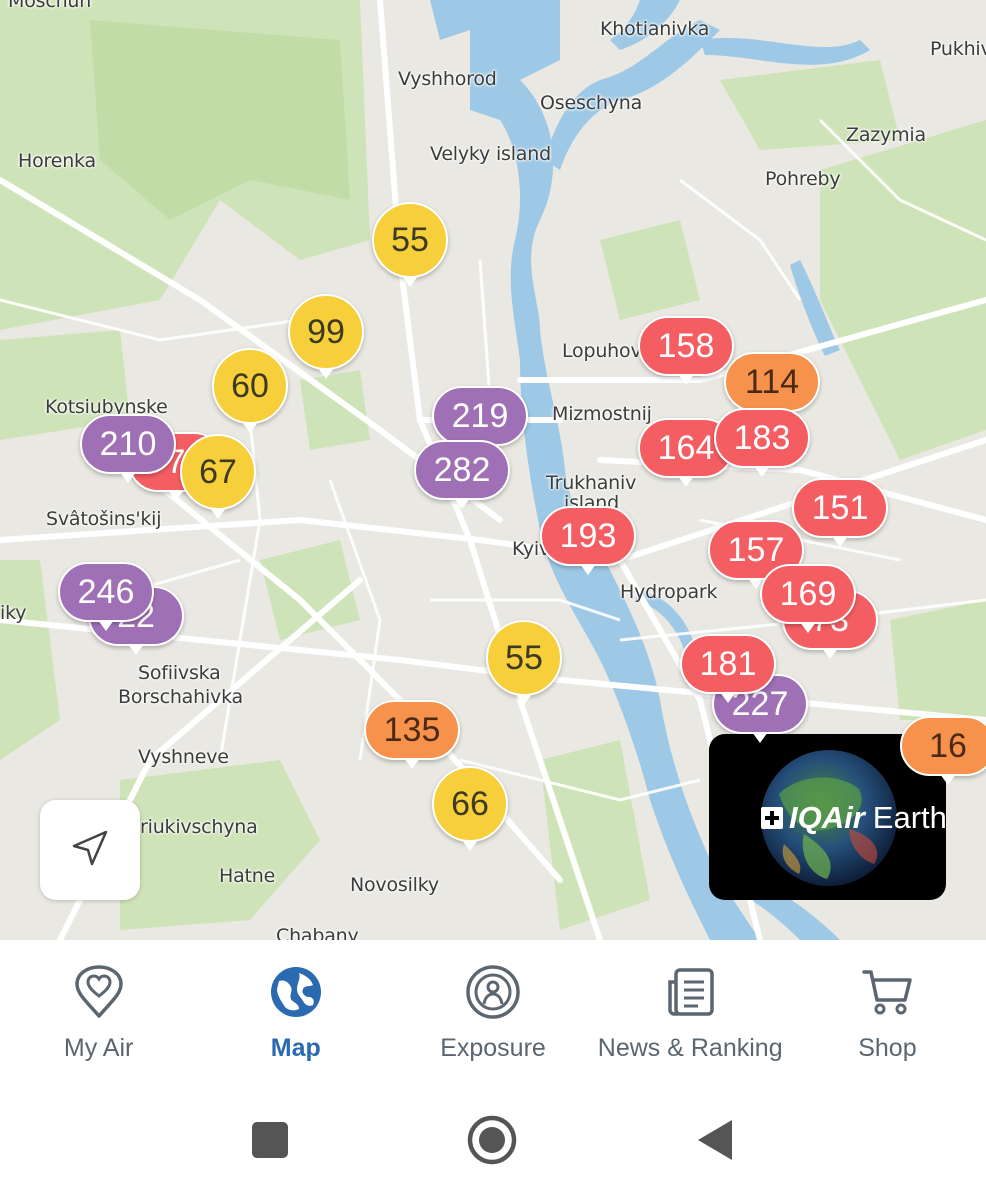  I want to click on locate-me-button, so click(90, 850).